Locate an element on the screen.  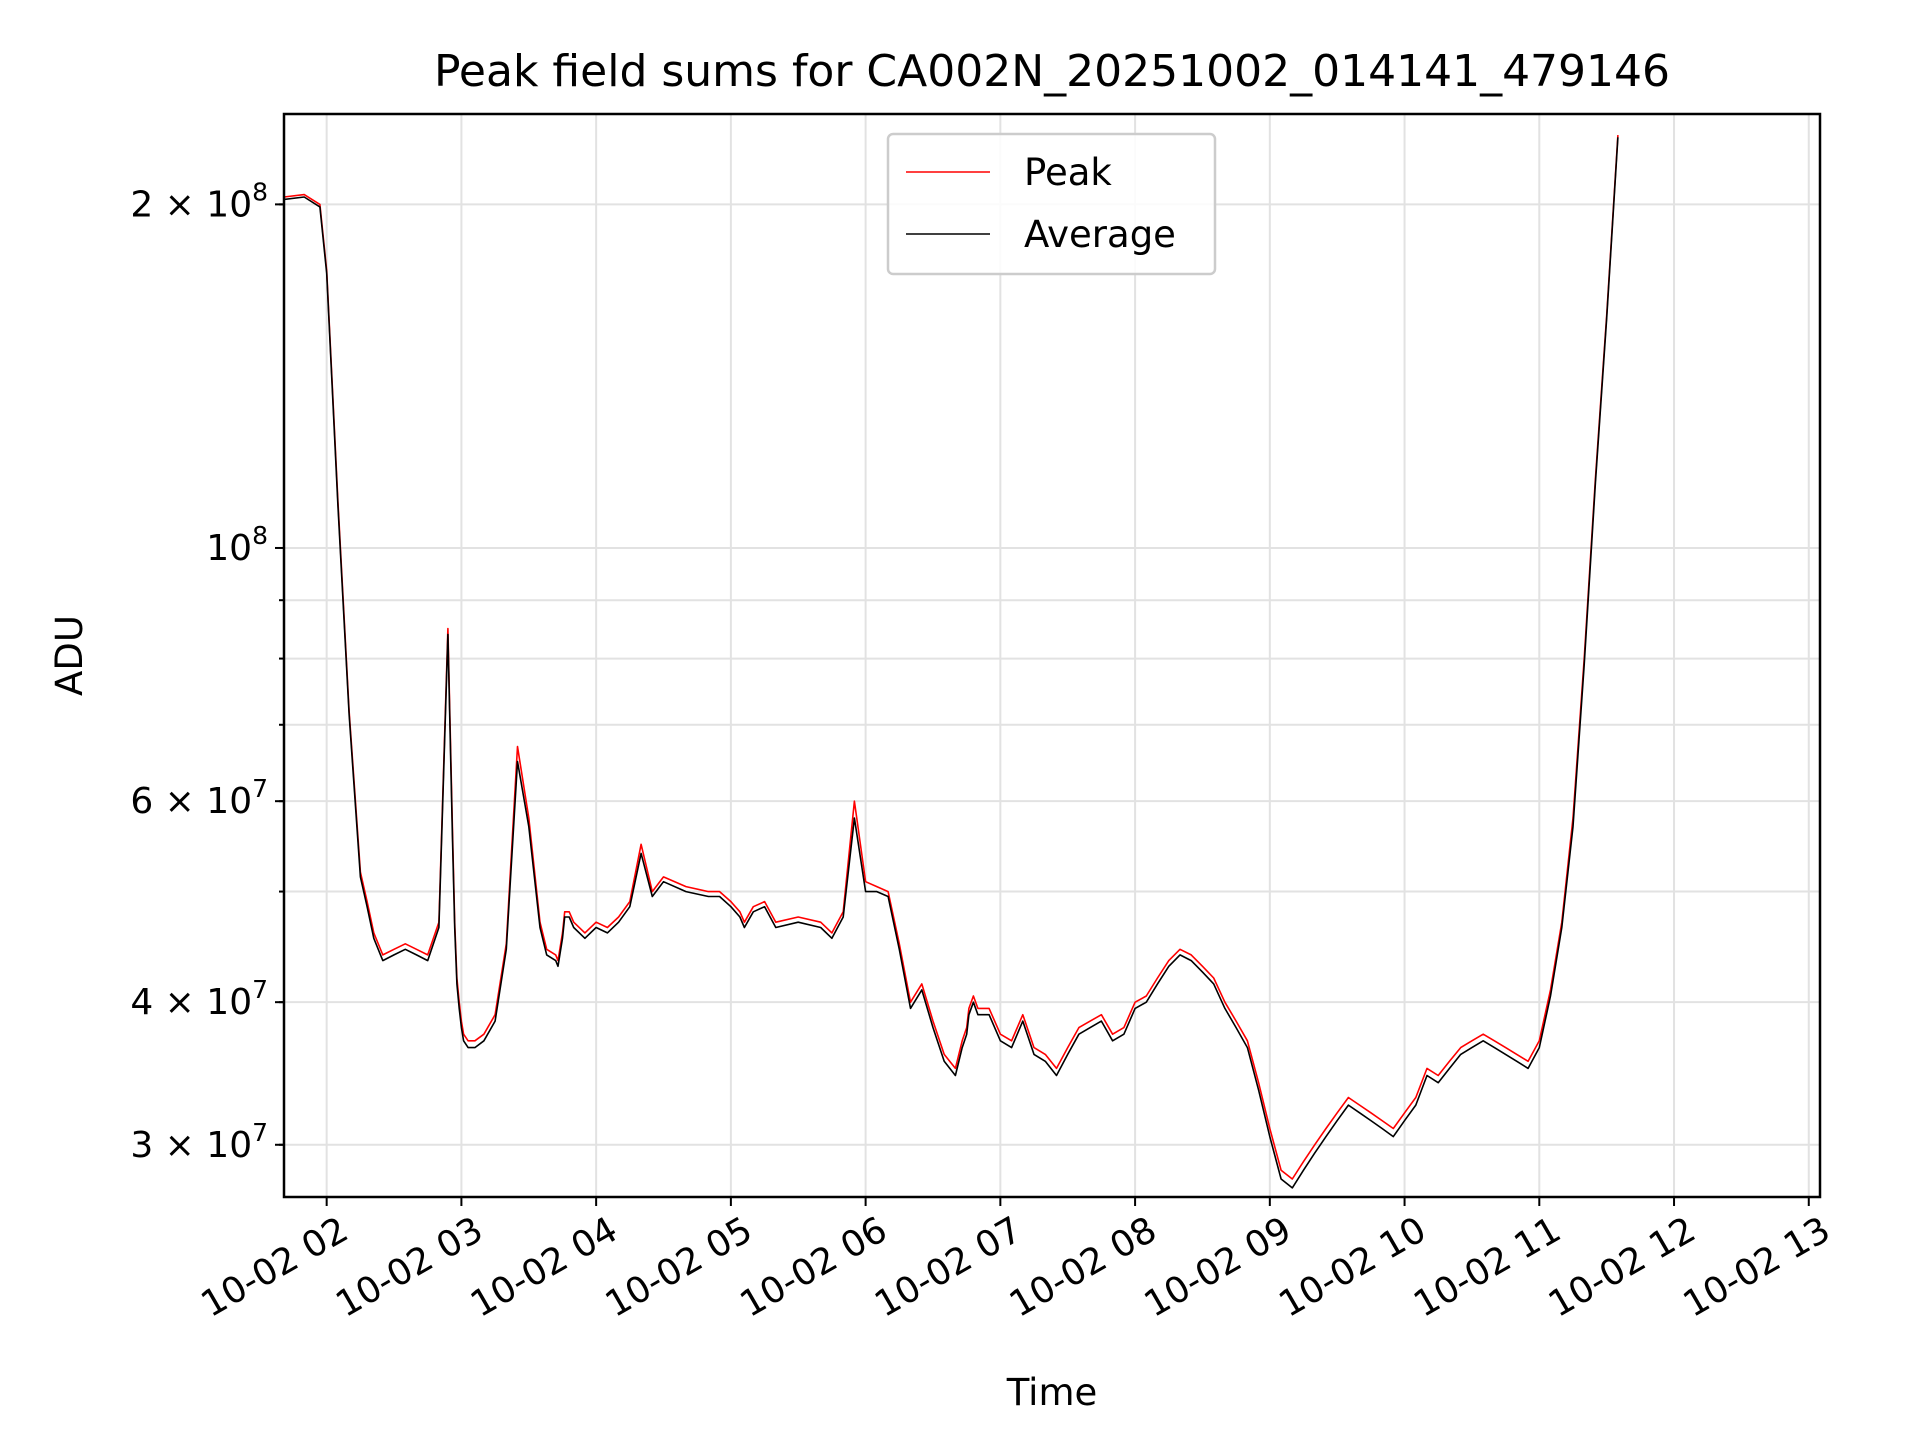
legend-box is located at coordinates (1051, 204).